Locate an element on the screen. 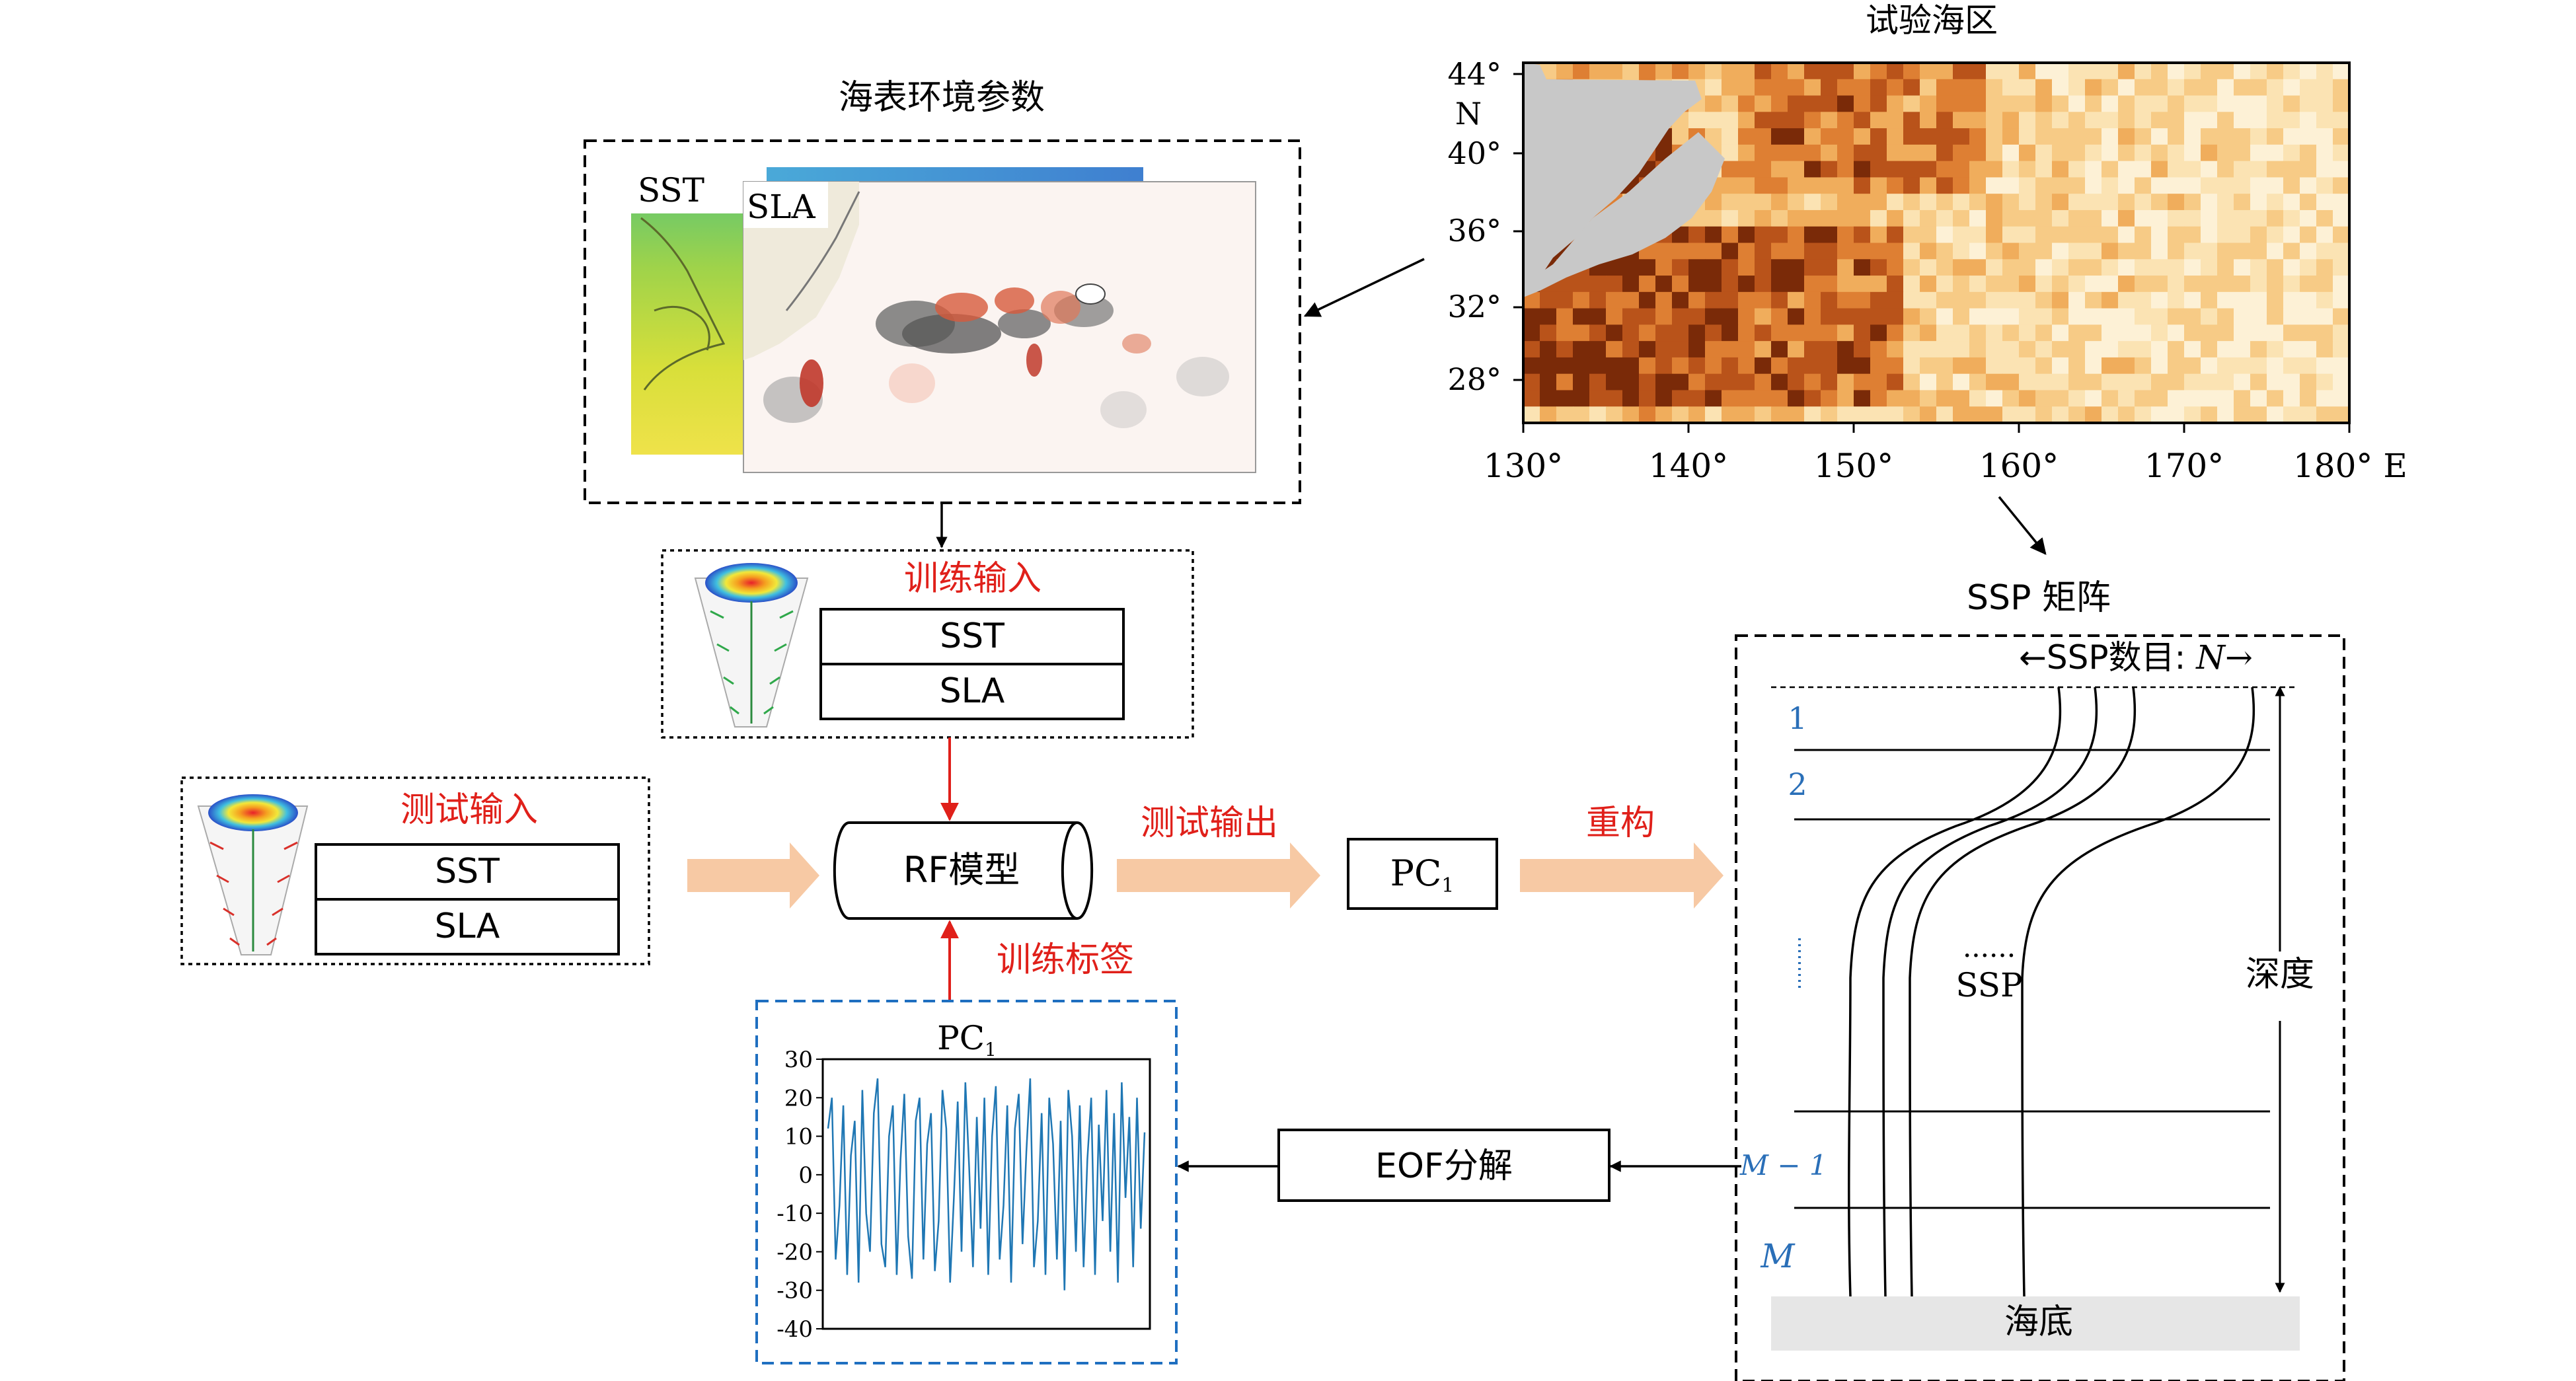 The width and height of the screenshot is (2576, 1381). x-tick-170: 170° is located at coordinates (2184, 466).